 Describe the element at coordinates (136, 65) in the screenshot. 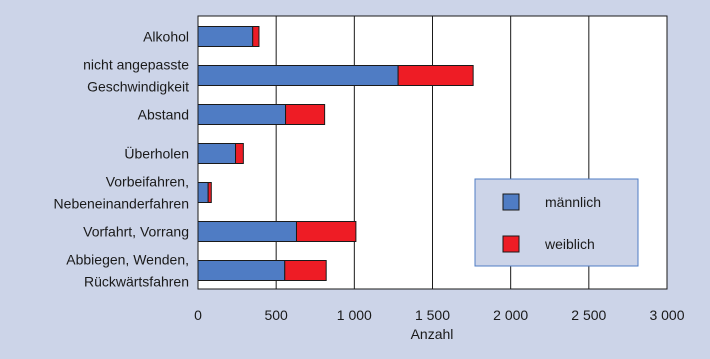

I see `category-label: nicht angepasste` at that location.